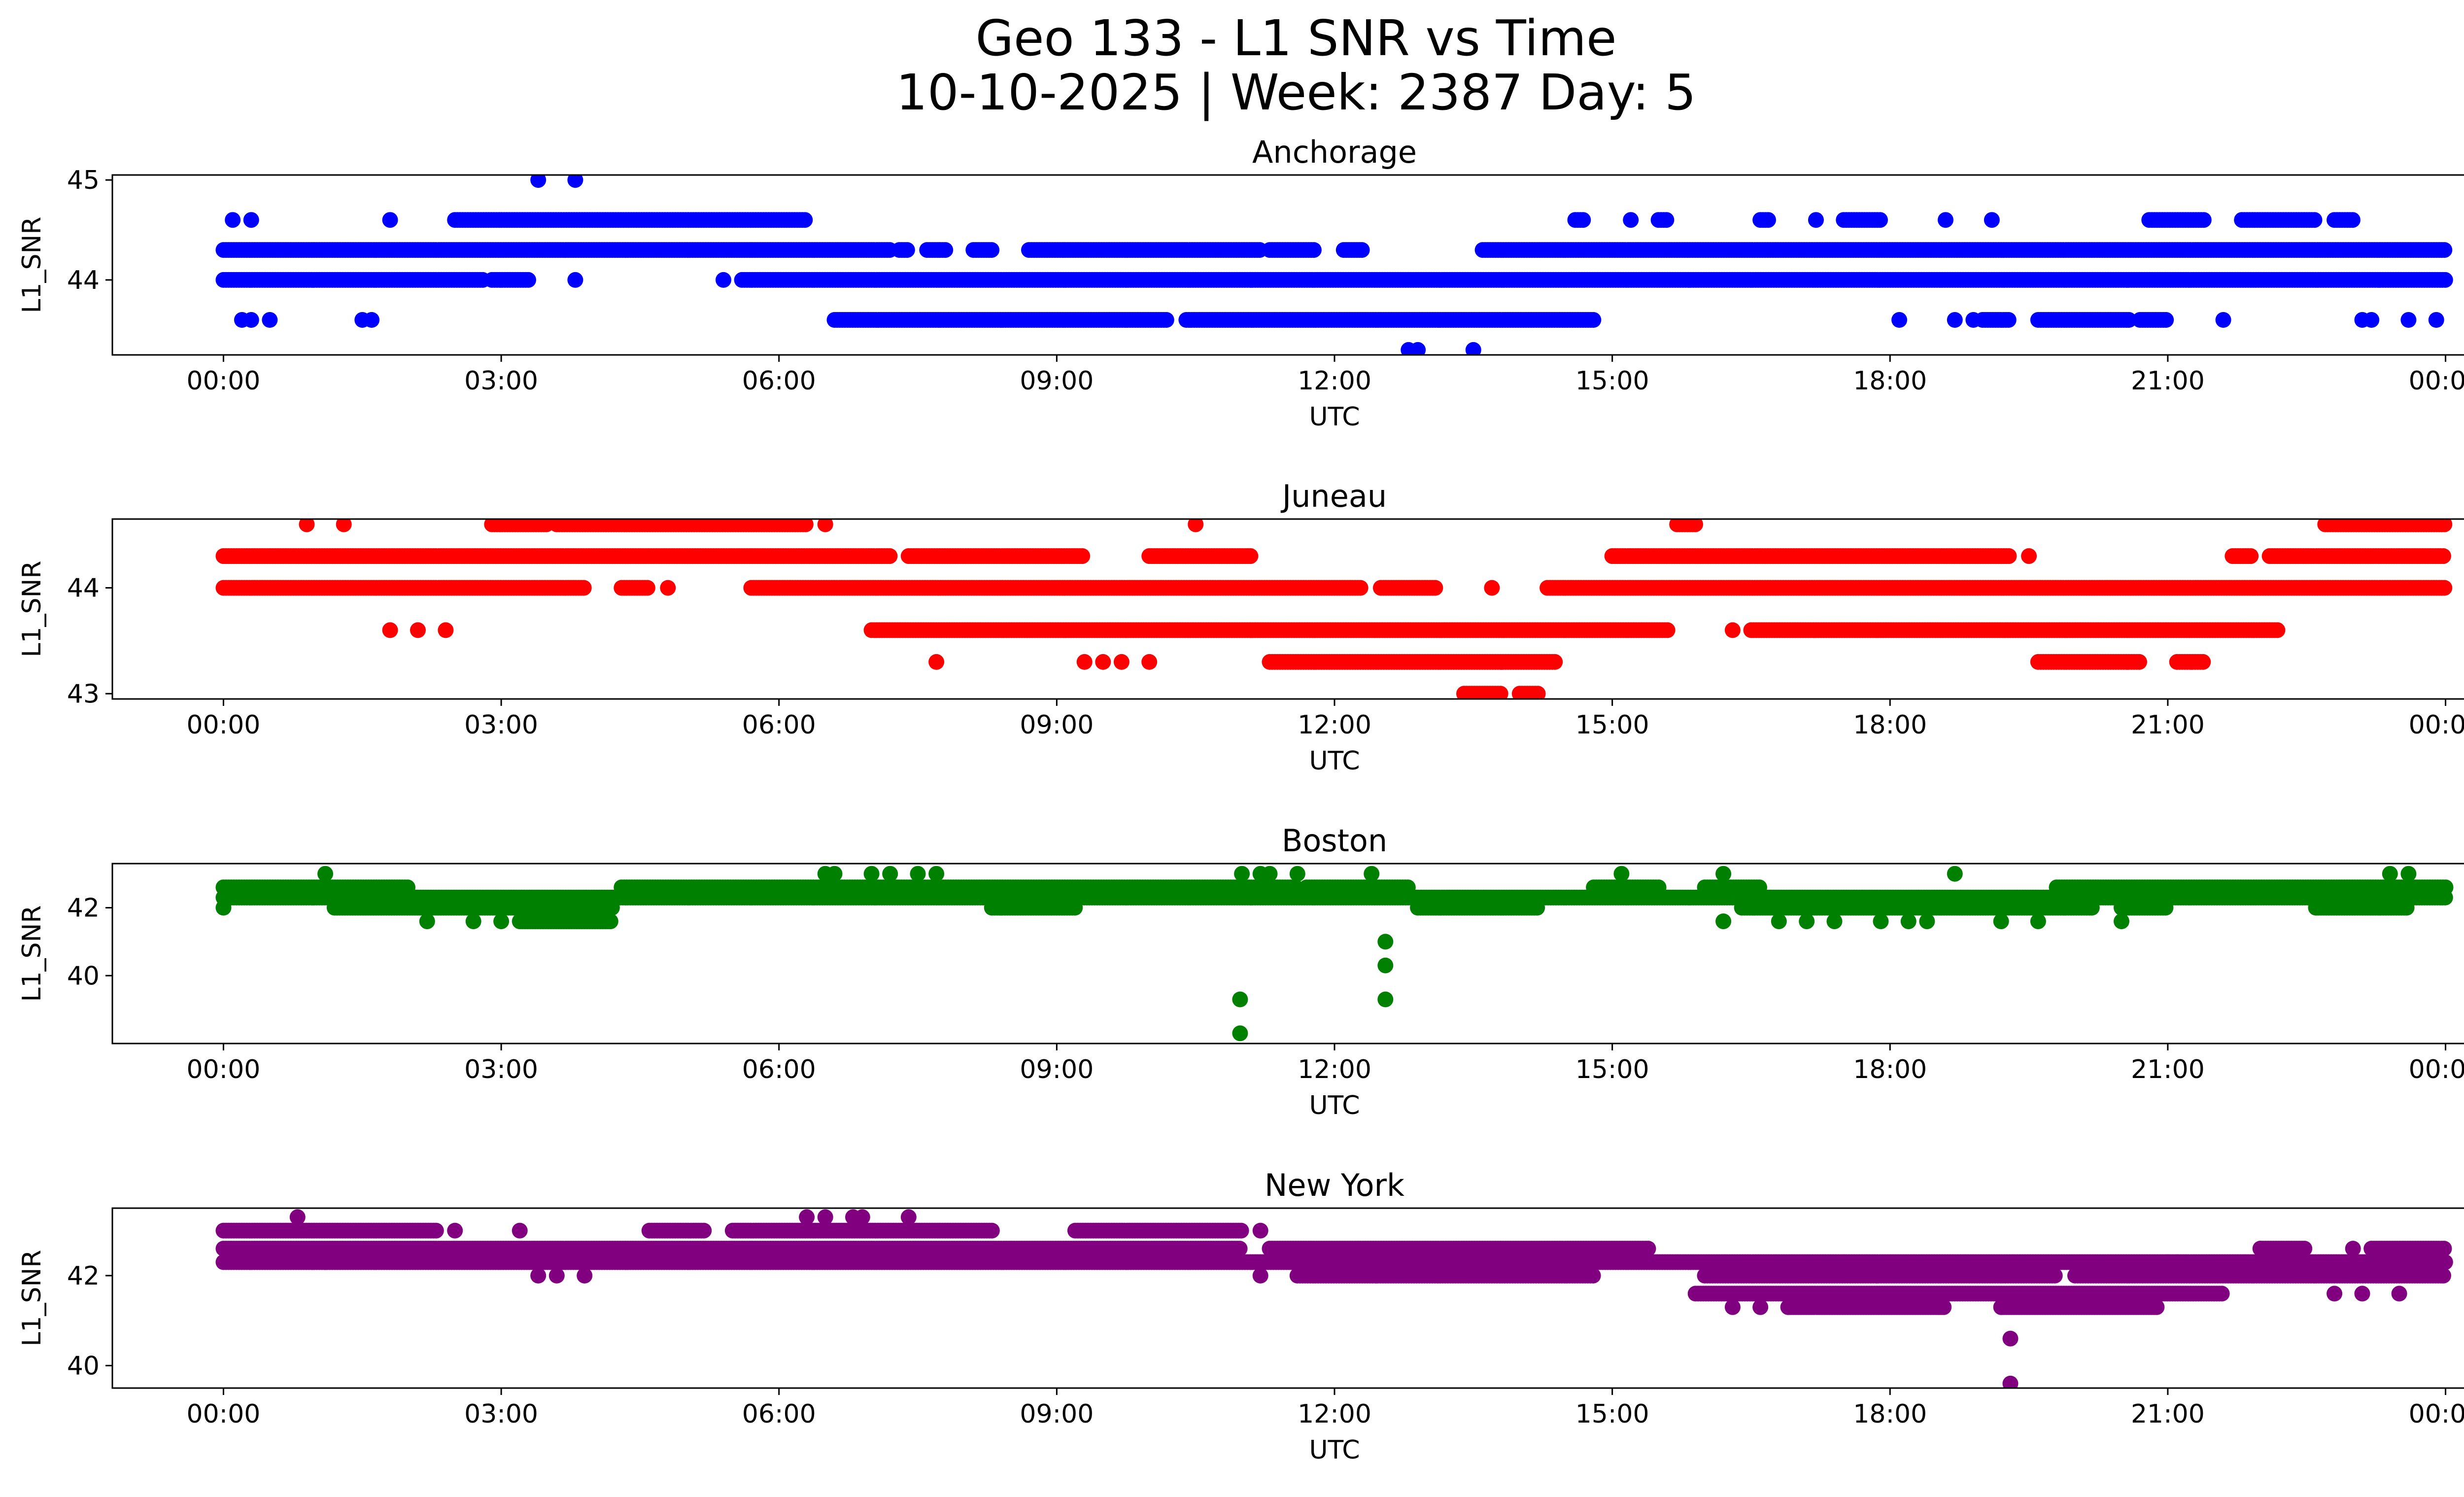 This screenshot has width=2464, height=1497. What do you see at coordinates (1296, 92) in the screenshot?
I see `figure-title-line2: 10-10-2025 | Week: 2387 Day: 5` at bounding box center [1296, 92].